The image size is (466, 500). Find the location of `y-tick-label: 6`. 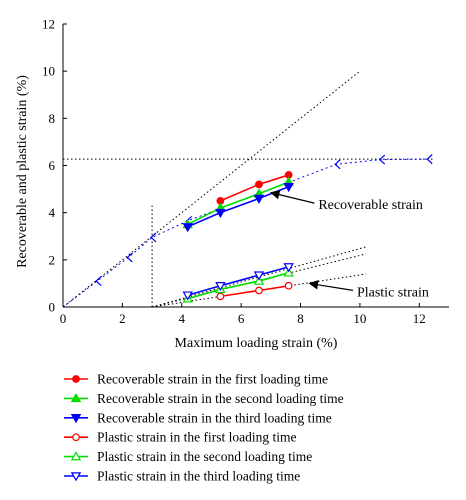

y-tick-label: 6 is located at coordinates (52, 165).